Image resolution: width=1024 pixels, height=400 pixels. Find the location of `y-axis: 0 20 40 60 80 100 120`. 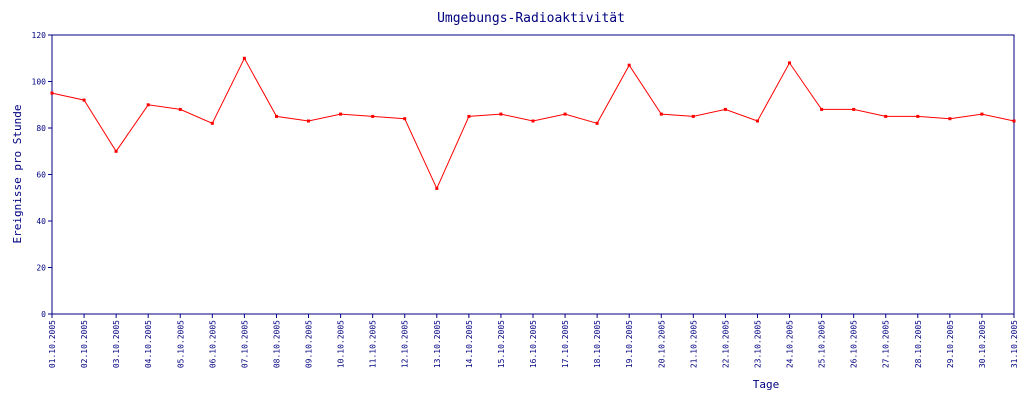

y-axis: 0 20 40 60 80 100 120 is located at coordinates (42, 175).